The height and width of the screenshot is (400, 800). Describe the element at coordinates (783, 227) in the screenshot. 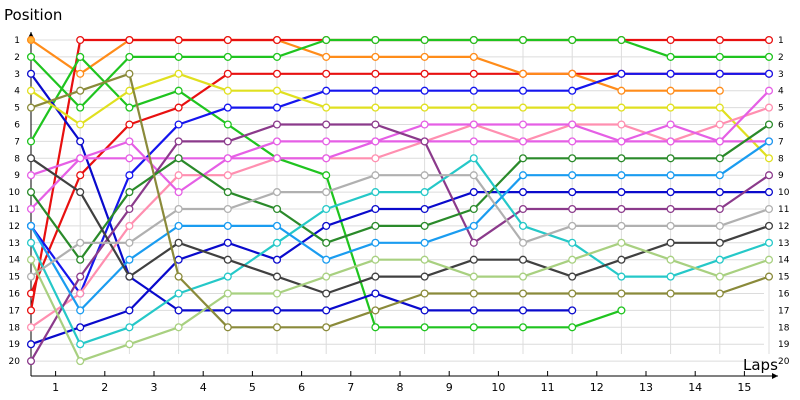

I see `y-tick-label-right: 12` at that location.